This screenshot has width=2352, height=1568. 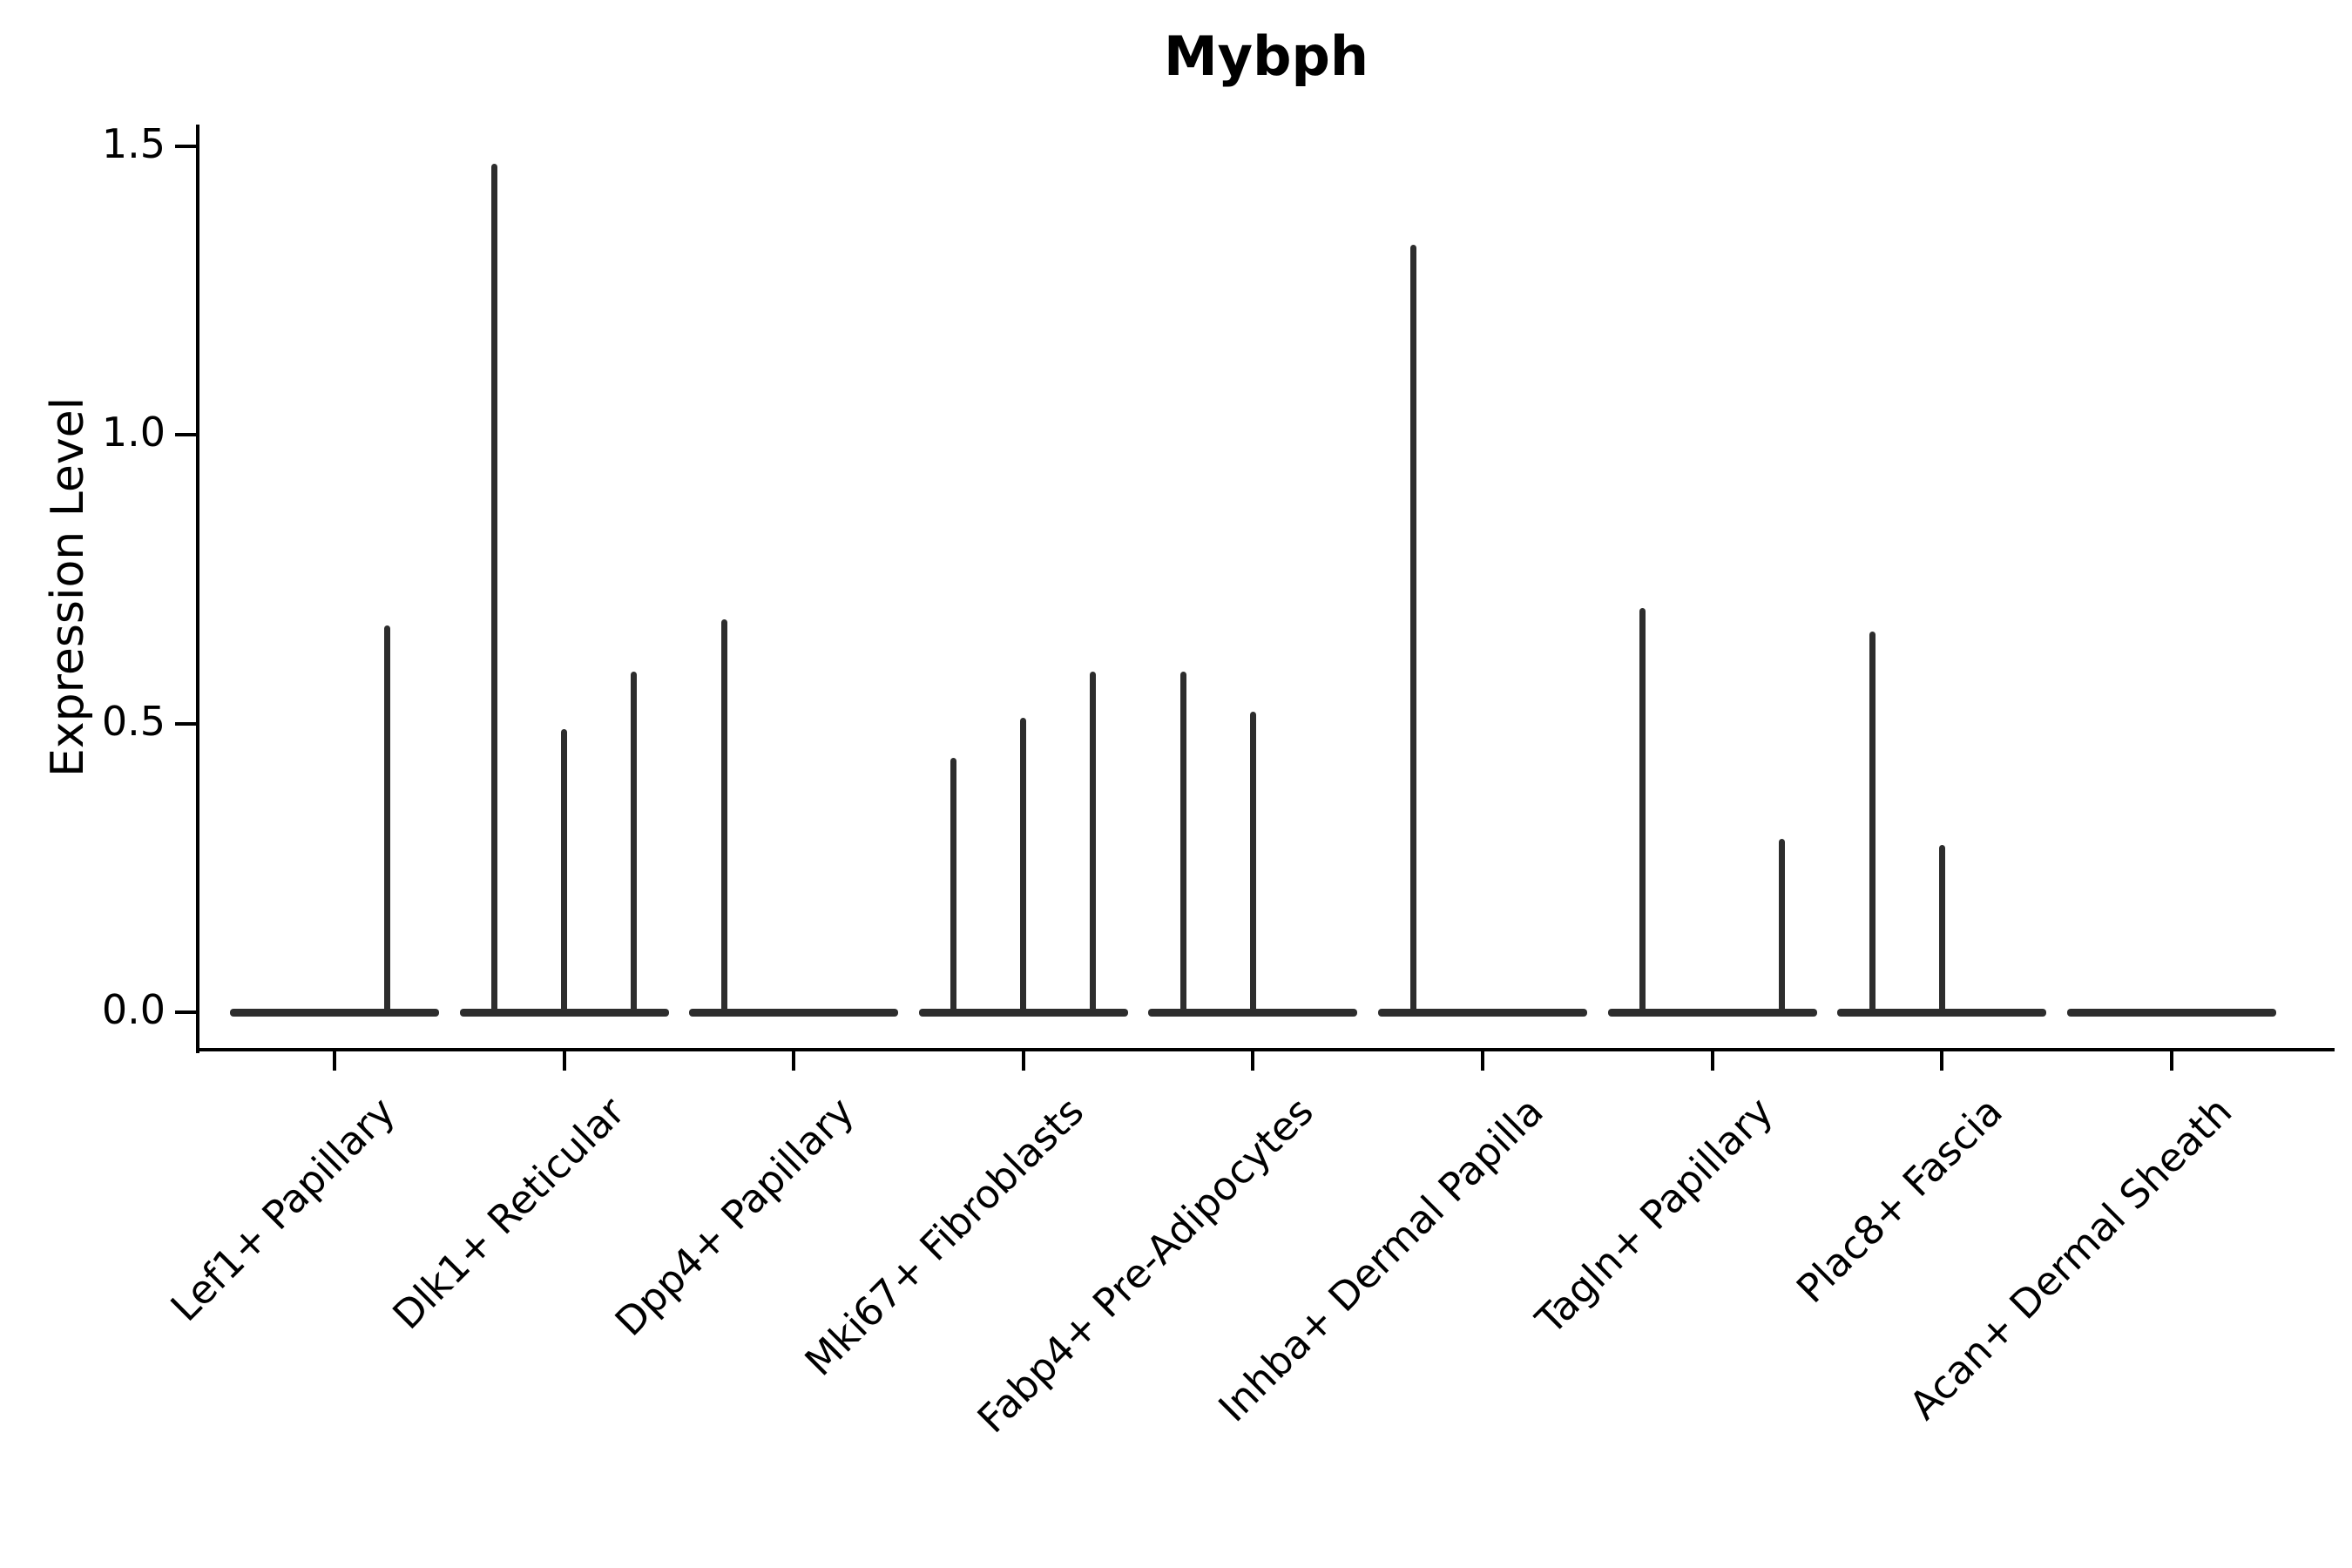 I want to click on chart-title: Mybph, so click(x=1266, y=56).